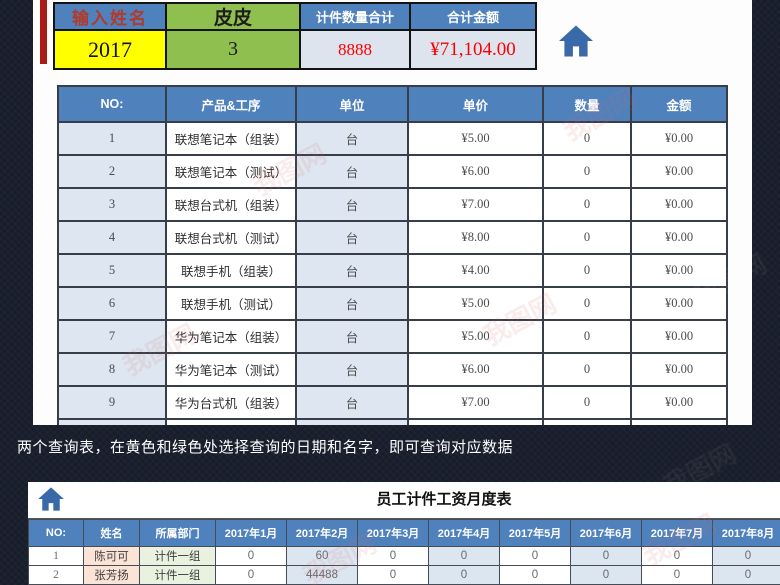 The height and width of the screenshot is (585, 780). What do you see at coordinates (111, 556) in the screenshot?
I see `cell: 陈可可` at bounding box center [111, 556].